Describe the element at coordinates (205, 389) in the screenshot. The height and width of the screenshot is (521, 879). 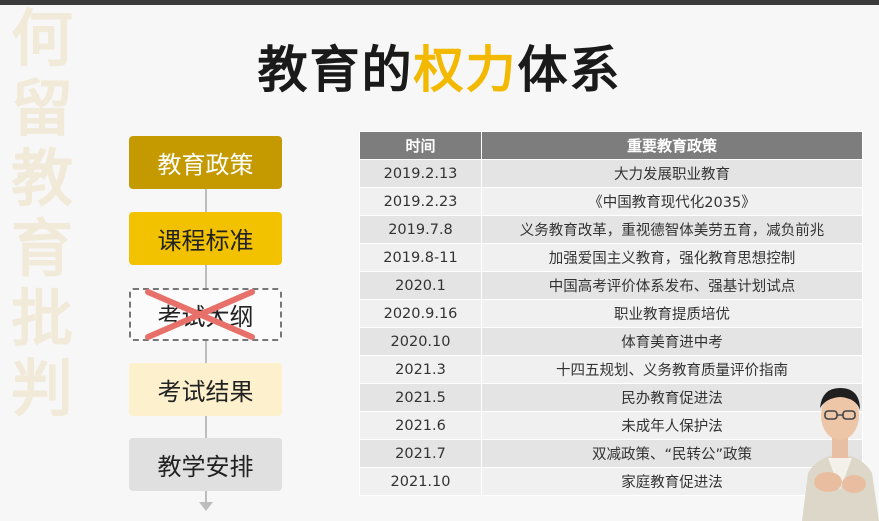
I see `flow-box-exam-results: 考试结果` at that location.